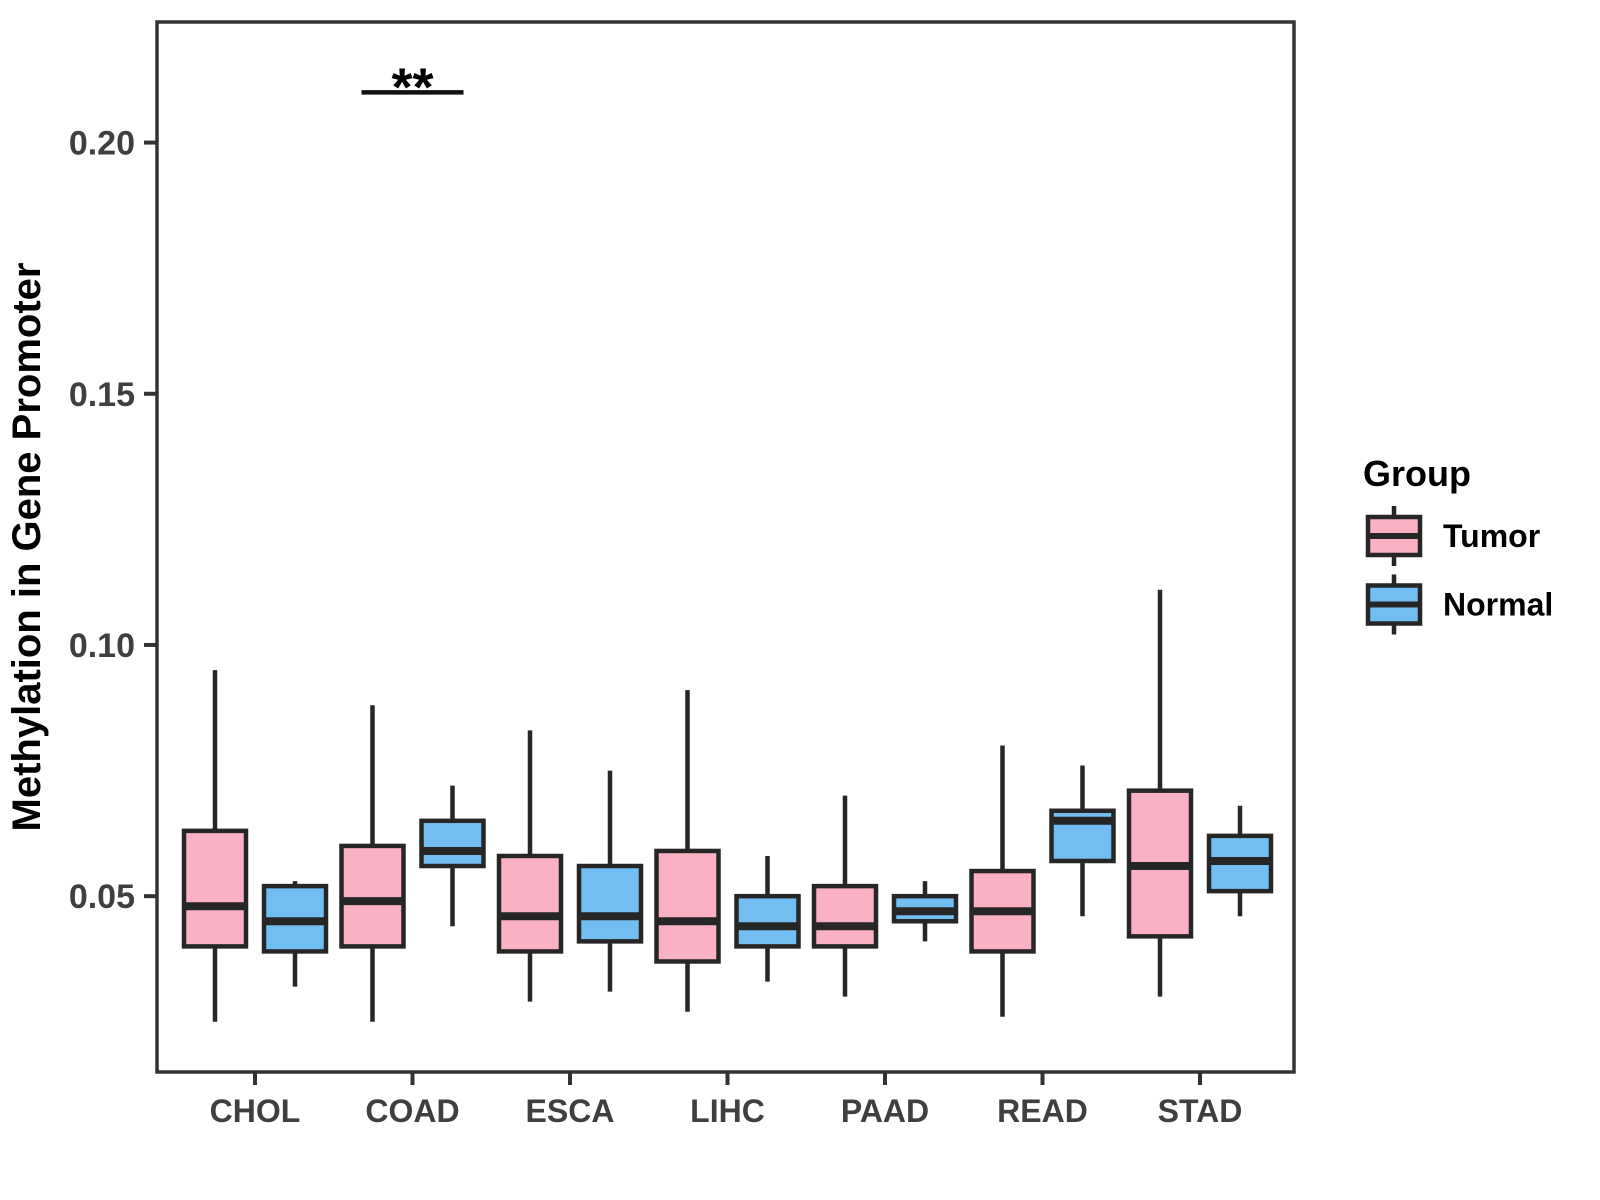 The height and width of the screenshot is (1200, 1600). What do you see at coordinates (727, 1111) in the screenshot?
I see `x-tick-label: LIHC` at bounding box center [727, 1111].